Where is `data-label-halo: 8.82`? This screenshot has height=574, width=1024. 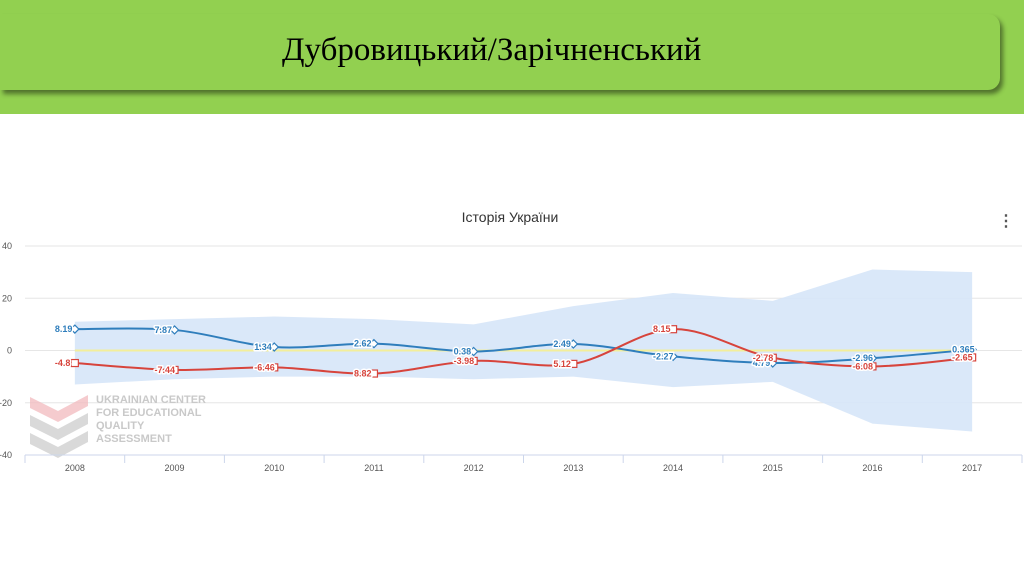
data-label-halo: 8.82 is located at coordinates (363, 374).